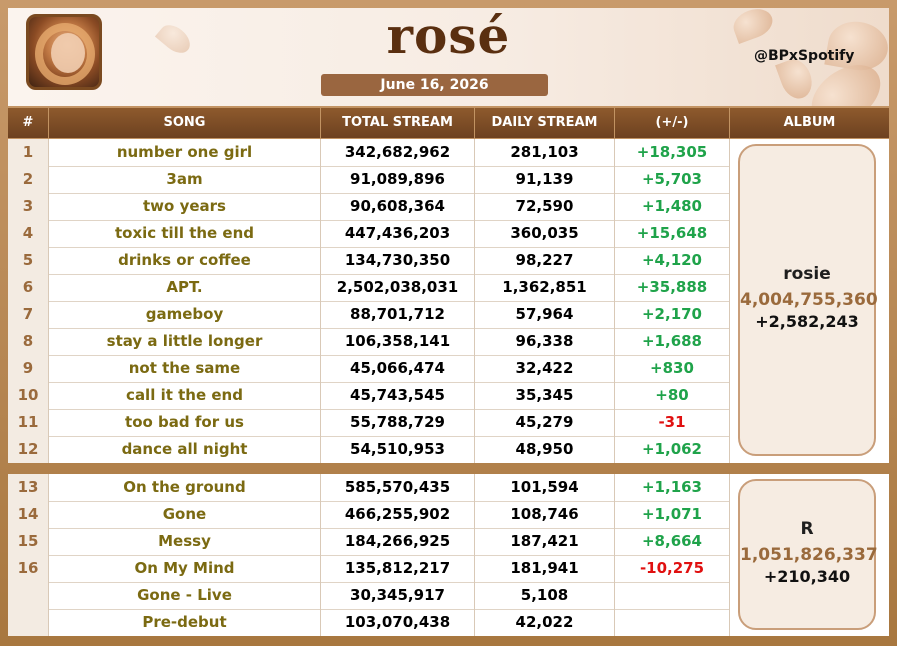 This screenshot has width=897, height=646. I want to click on rank-cell: 3, so click(28, 206).